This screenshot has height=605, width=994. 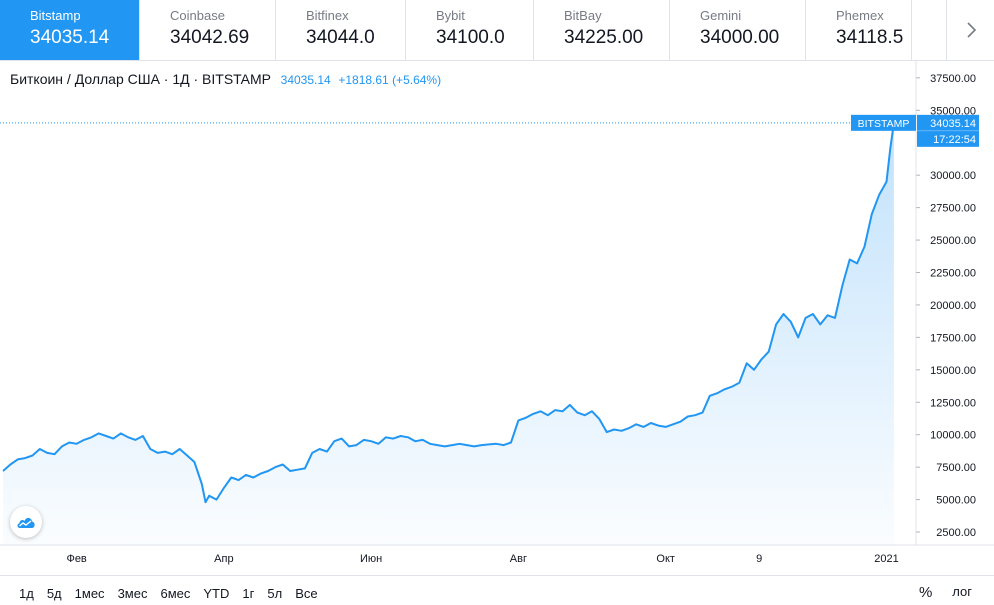 What do you see at coordinates (953, 111) in the screenshot?
I see `y-tick-label: 35000.00` at bounding box center [953, 111].